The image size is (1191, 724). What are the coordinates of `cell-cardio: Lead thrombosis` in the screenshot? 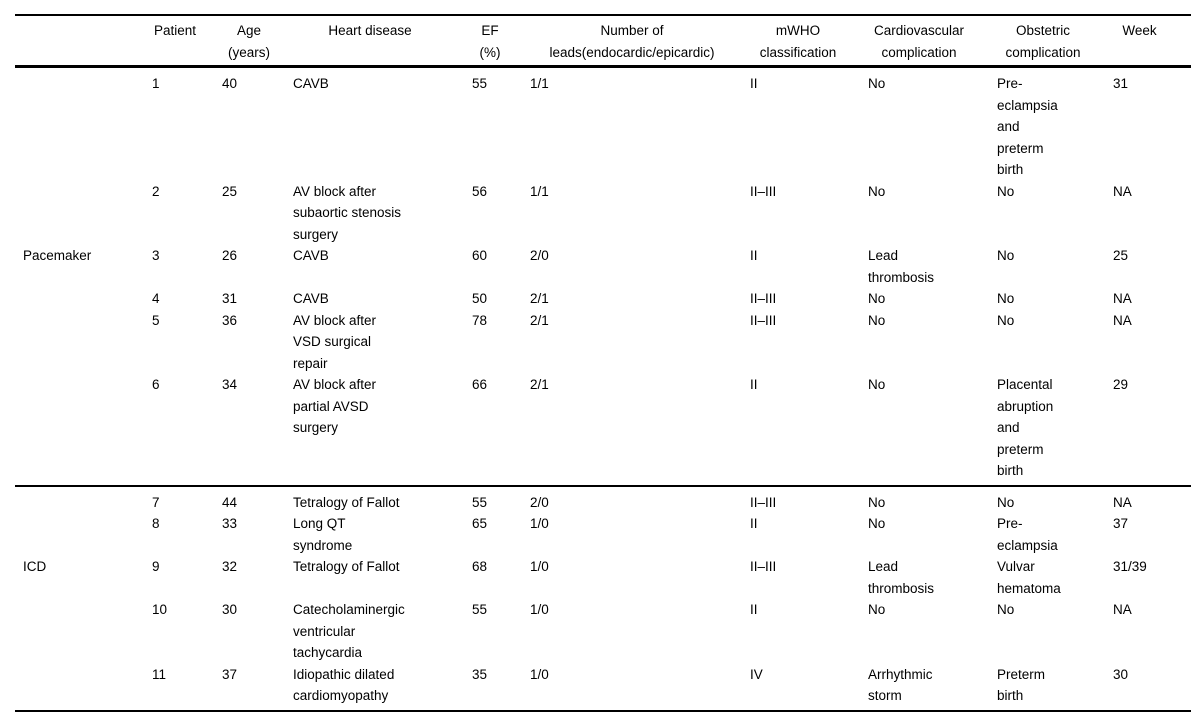 It's located at (901, 266).